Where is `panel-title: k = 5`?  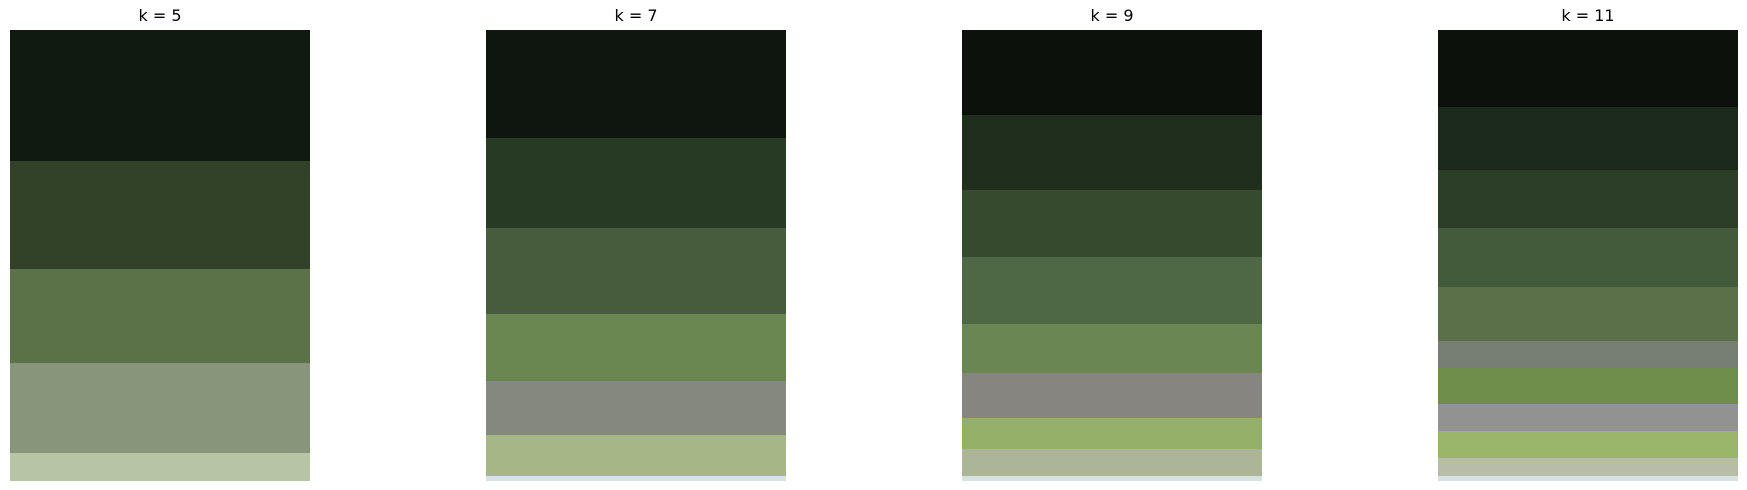
panel-title: k = 5 is located at coordinates (160, 15).